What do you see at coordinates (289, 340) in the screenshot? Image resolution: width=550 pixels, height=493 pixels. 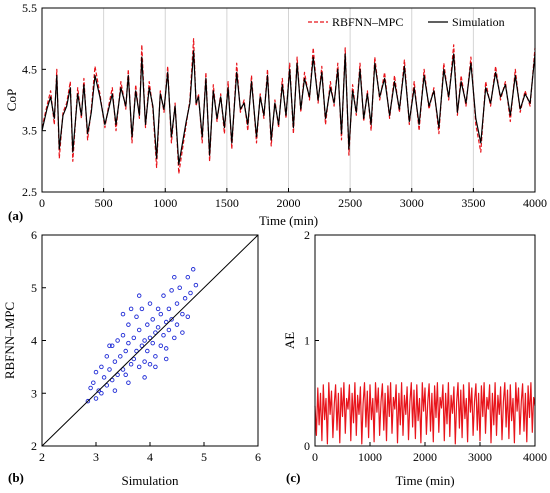 I see `y-axis-label: AE` at bounding box center [289, 340].